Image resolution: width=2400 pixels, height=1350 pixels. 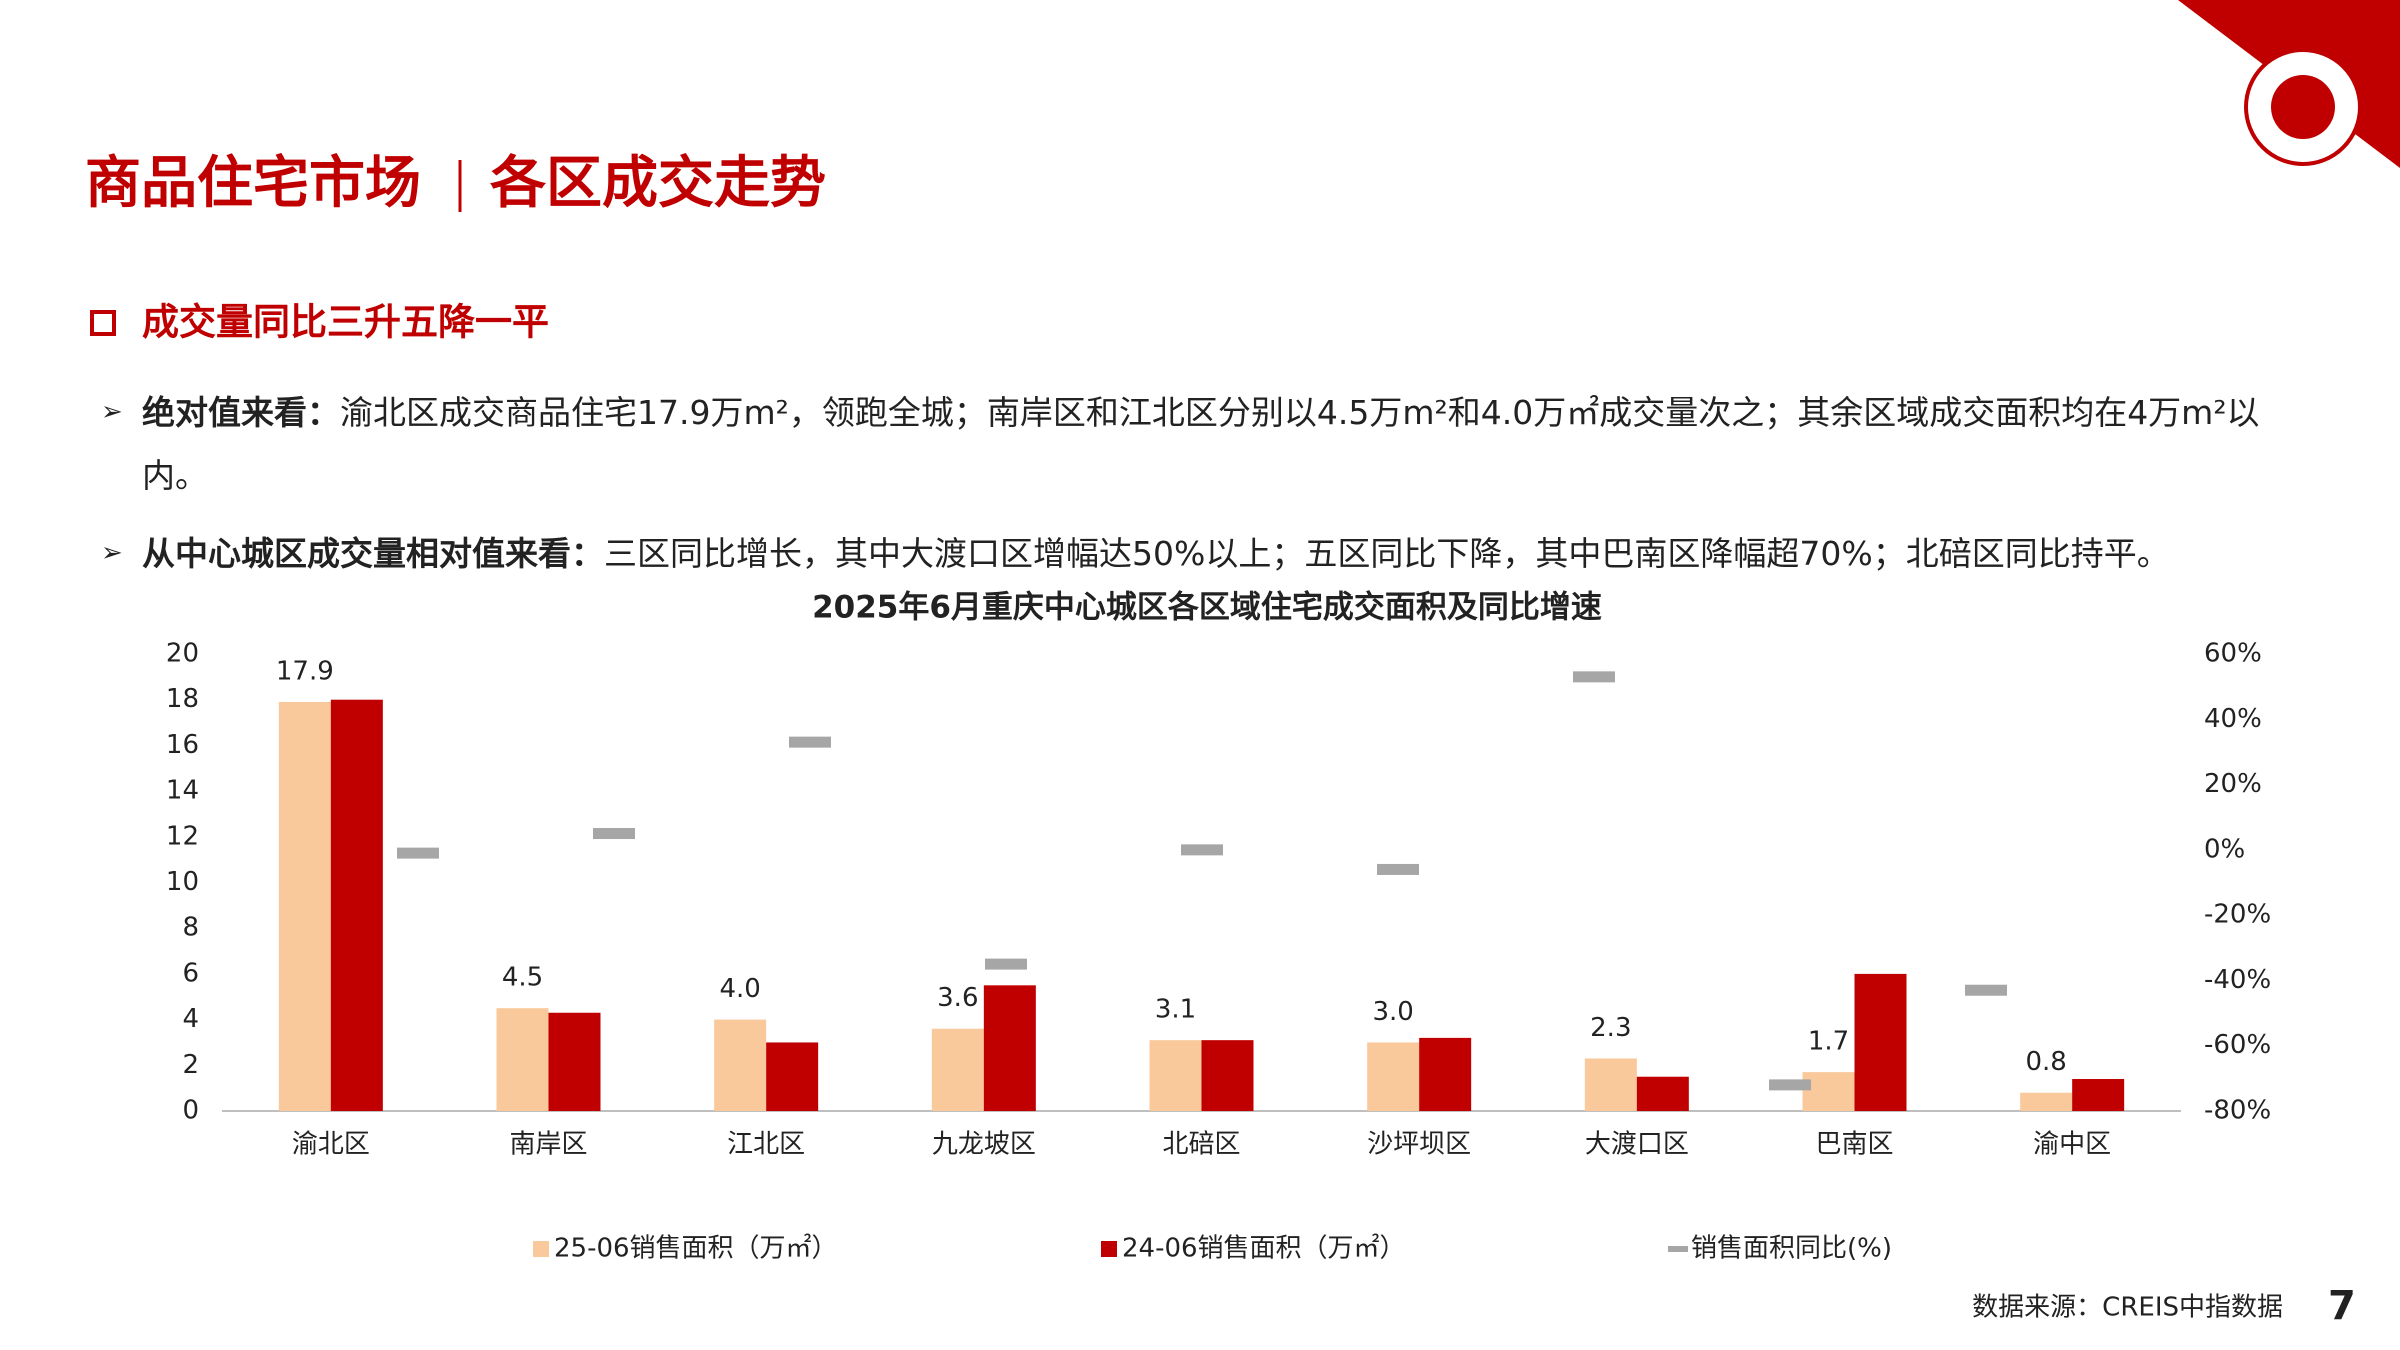 What do you see at coordinates (331, 1145) in the screenshot?
I see `x-tick-label: 渝北区` at bounding box center [331, 1145].